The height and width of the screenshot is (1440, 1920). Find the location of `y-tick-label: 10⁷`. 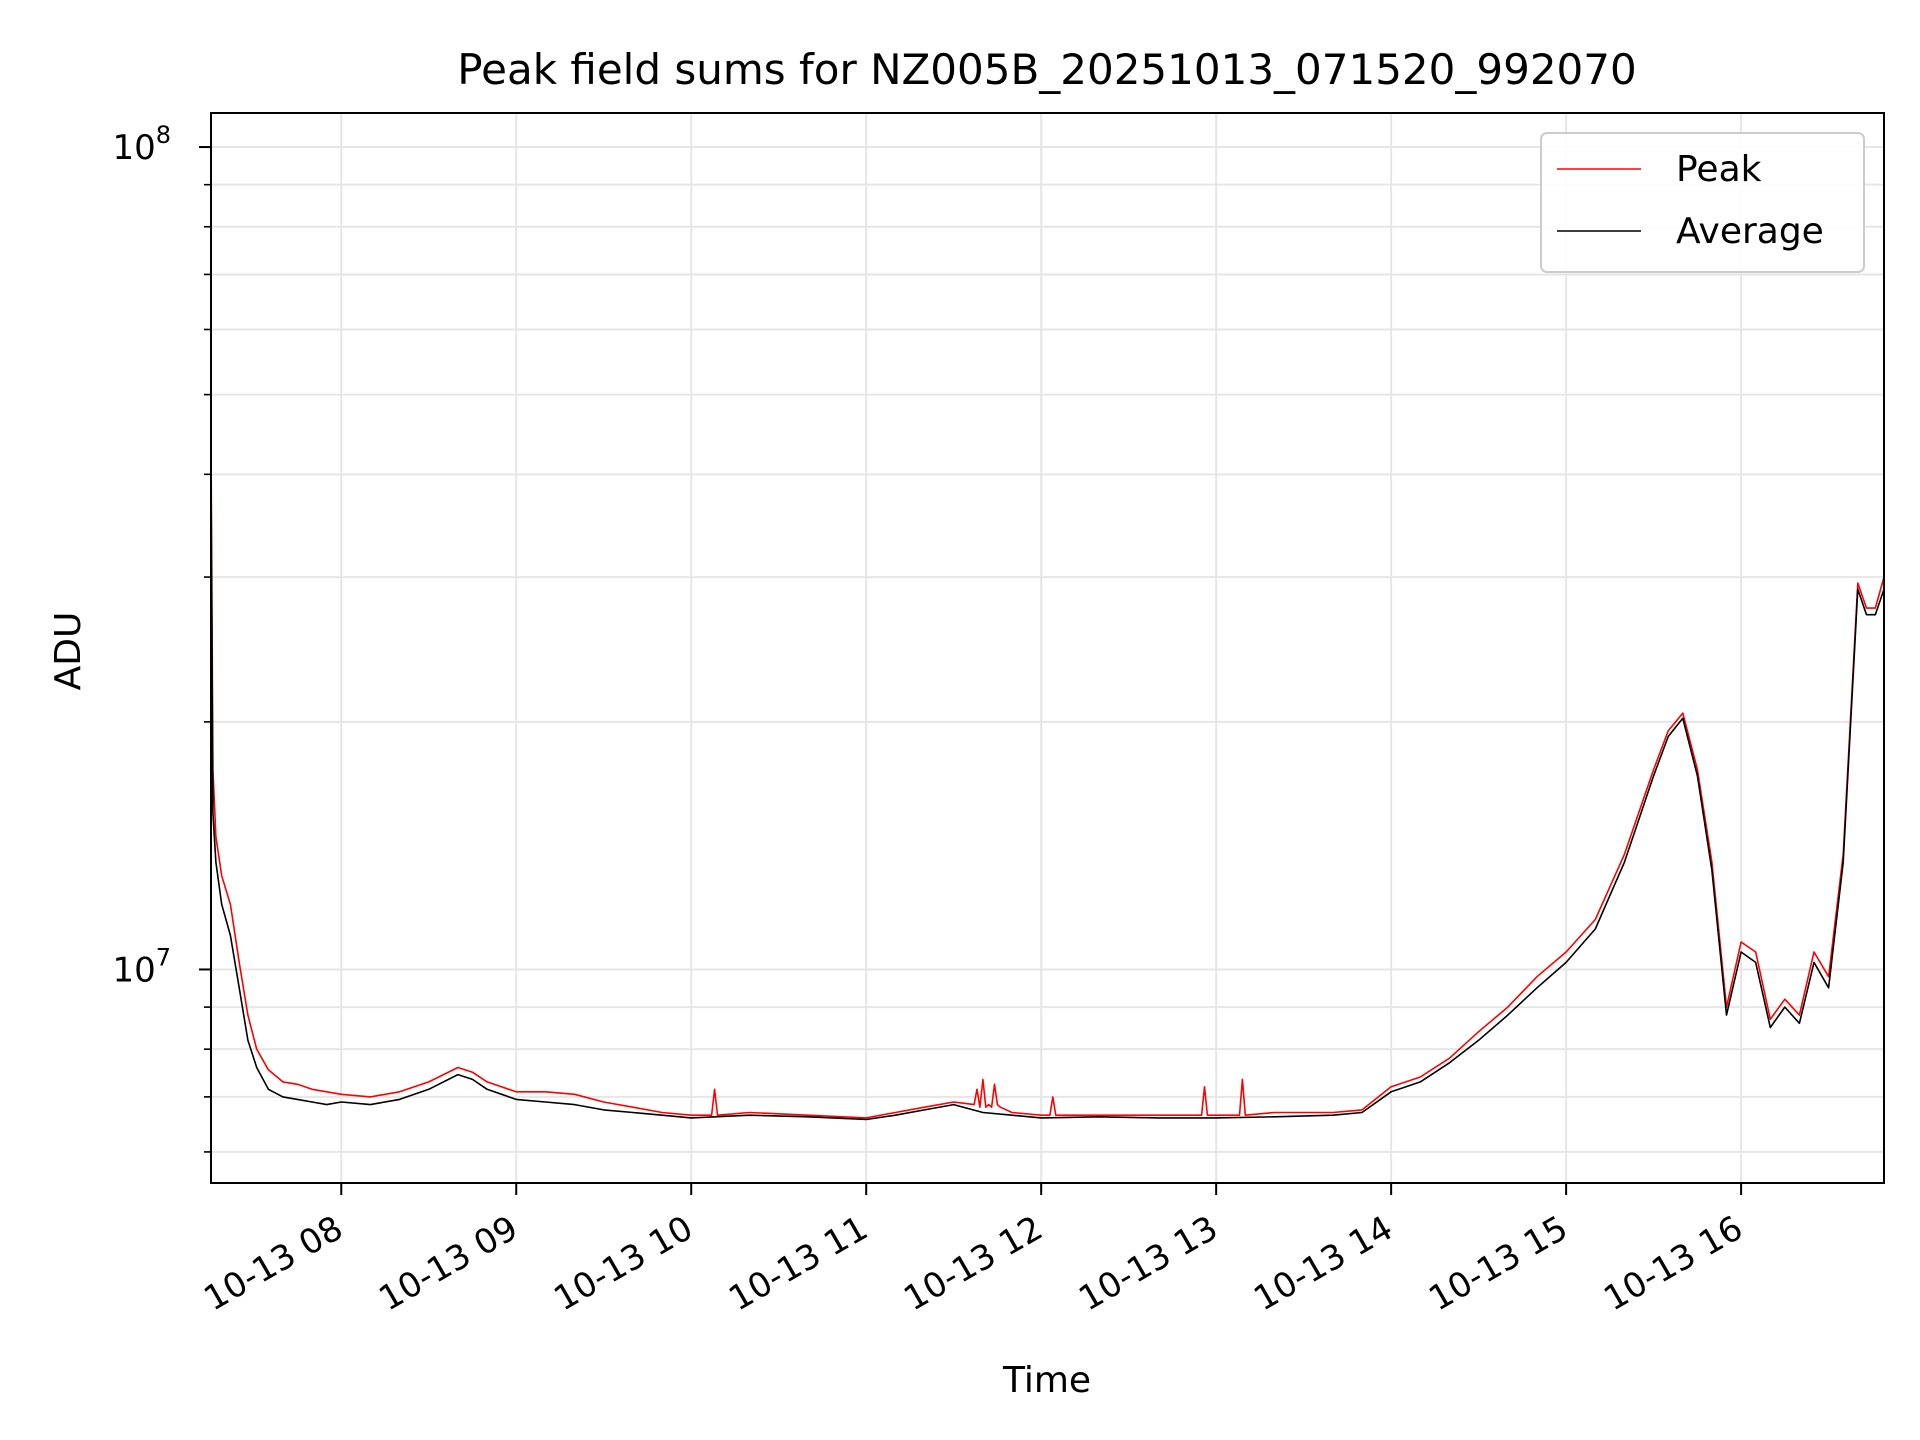

y-tick-label: 10⁷ is located at coordinates (141, 966).